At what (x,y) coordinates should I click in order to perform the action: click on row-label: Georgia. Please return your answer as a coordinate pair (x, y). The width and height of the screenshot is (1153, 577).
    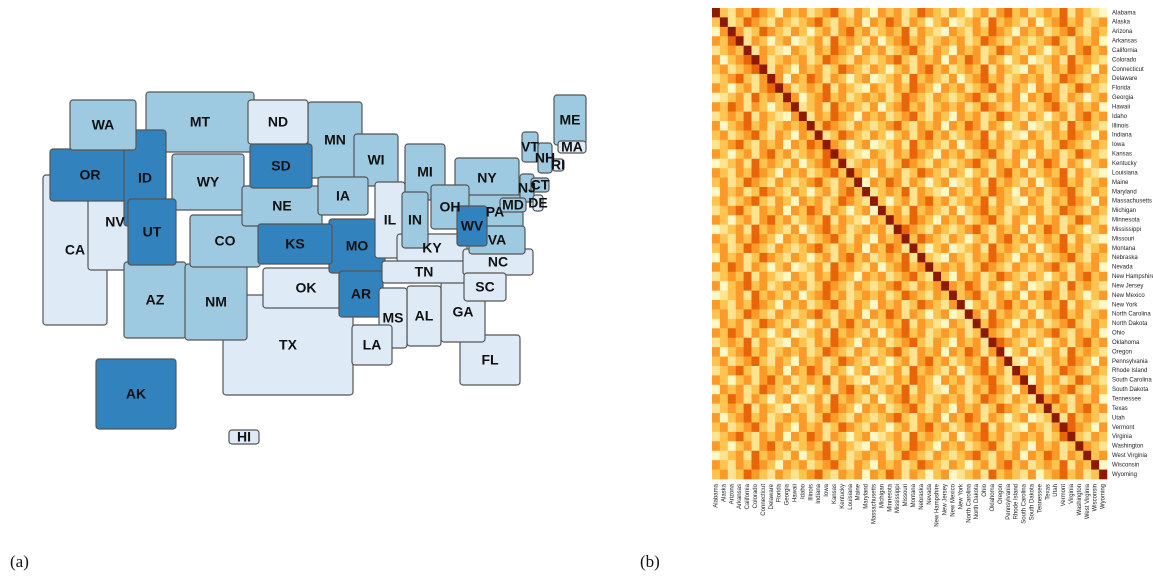
    Looking at the image, I should click on (1123, 98).